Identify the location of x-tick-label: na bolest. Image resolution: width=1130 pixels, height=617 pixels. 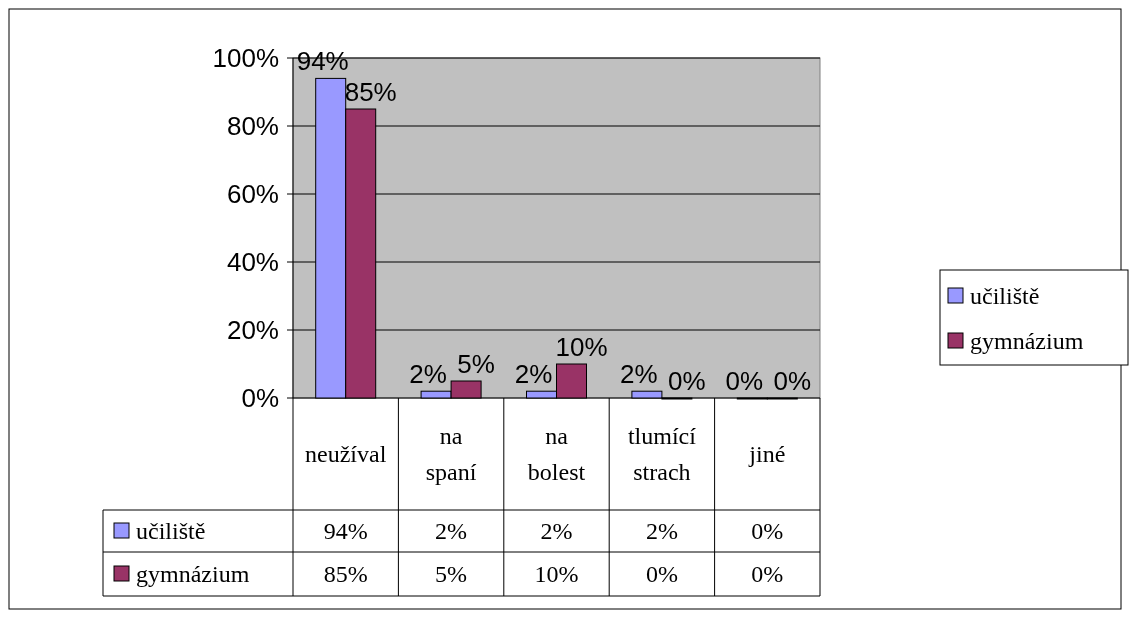
(556, 454).